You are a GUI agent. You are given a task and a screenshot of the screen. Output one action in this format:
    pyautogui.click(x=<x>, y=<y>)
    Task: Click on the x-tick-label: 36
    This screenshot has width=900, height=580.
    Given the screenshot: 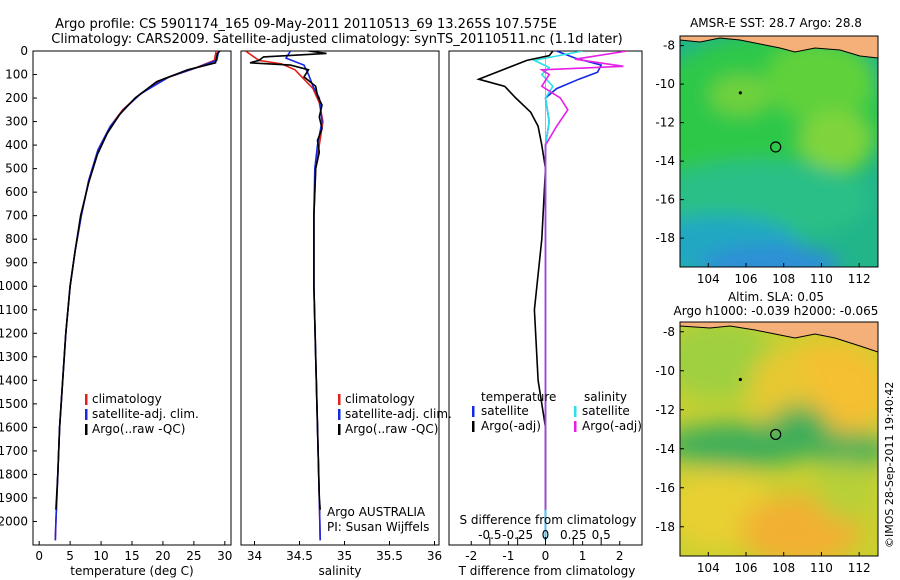 What is the action you would take?
    pyautogui.click(x=434, y=556)
    